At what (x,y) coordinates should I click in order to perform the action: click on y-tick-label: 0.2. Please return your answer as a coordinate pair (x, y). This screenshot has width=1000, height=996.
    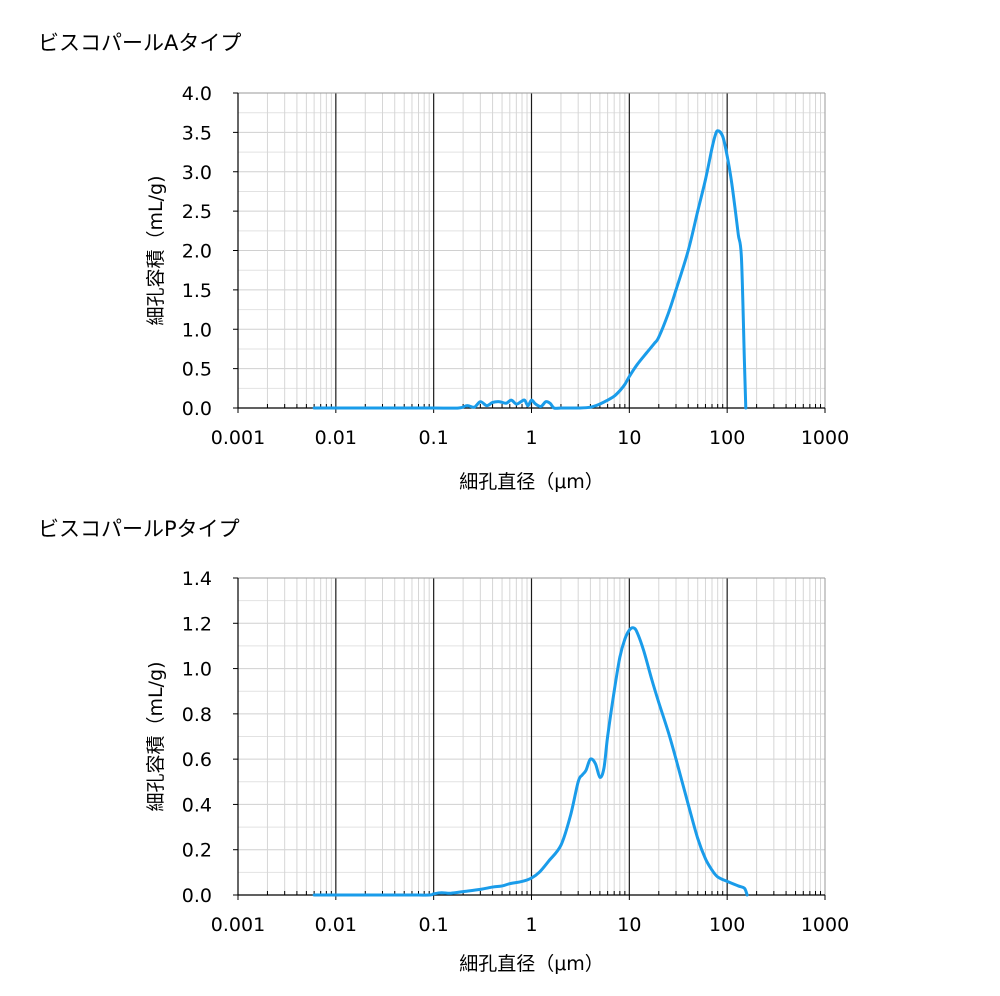
    Looking at the image, I should click on (197, 851).